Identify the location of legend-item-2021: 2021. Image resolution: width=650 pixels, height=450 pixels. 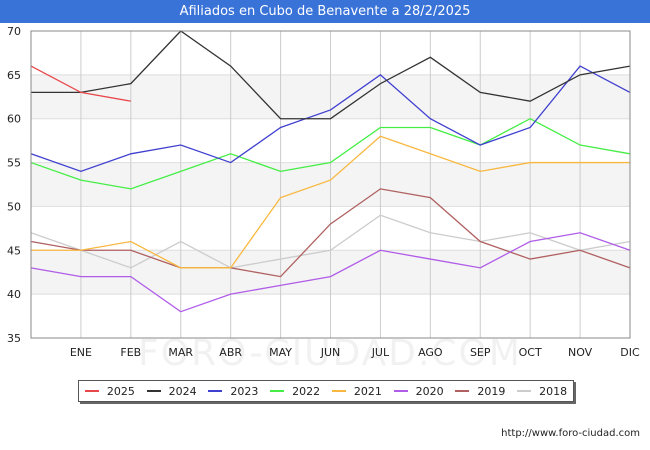
(356, 391).